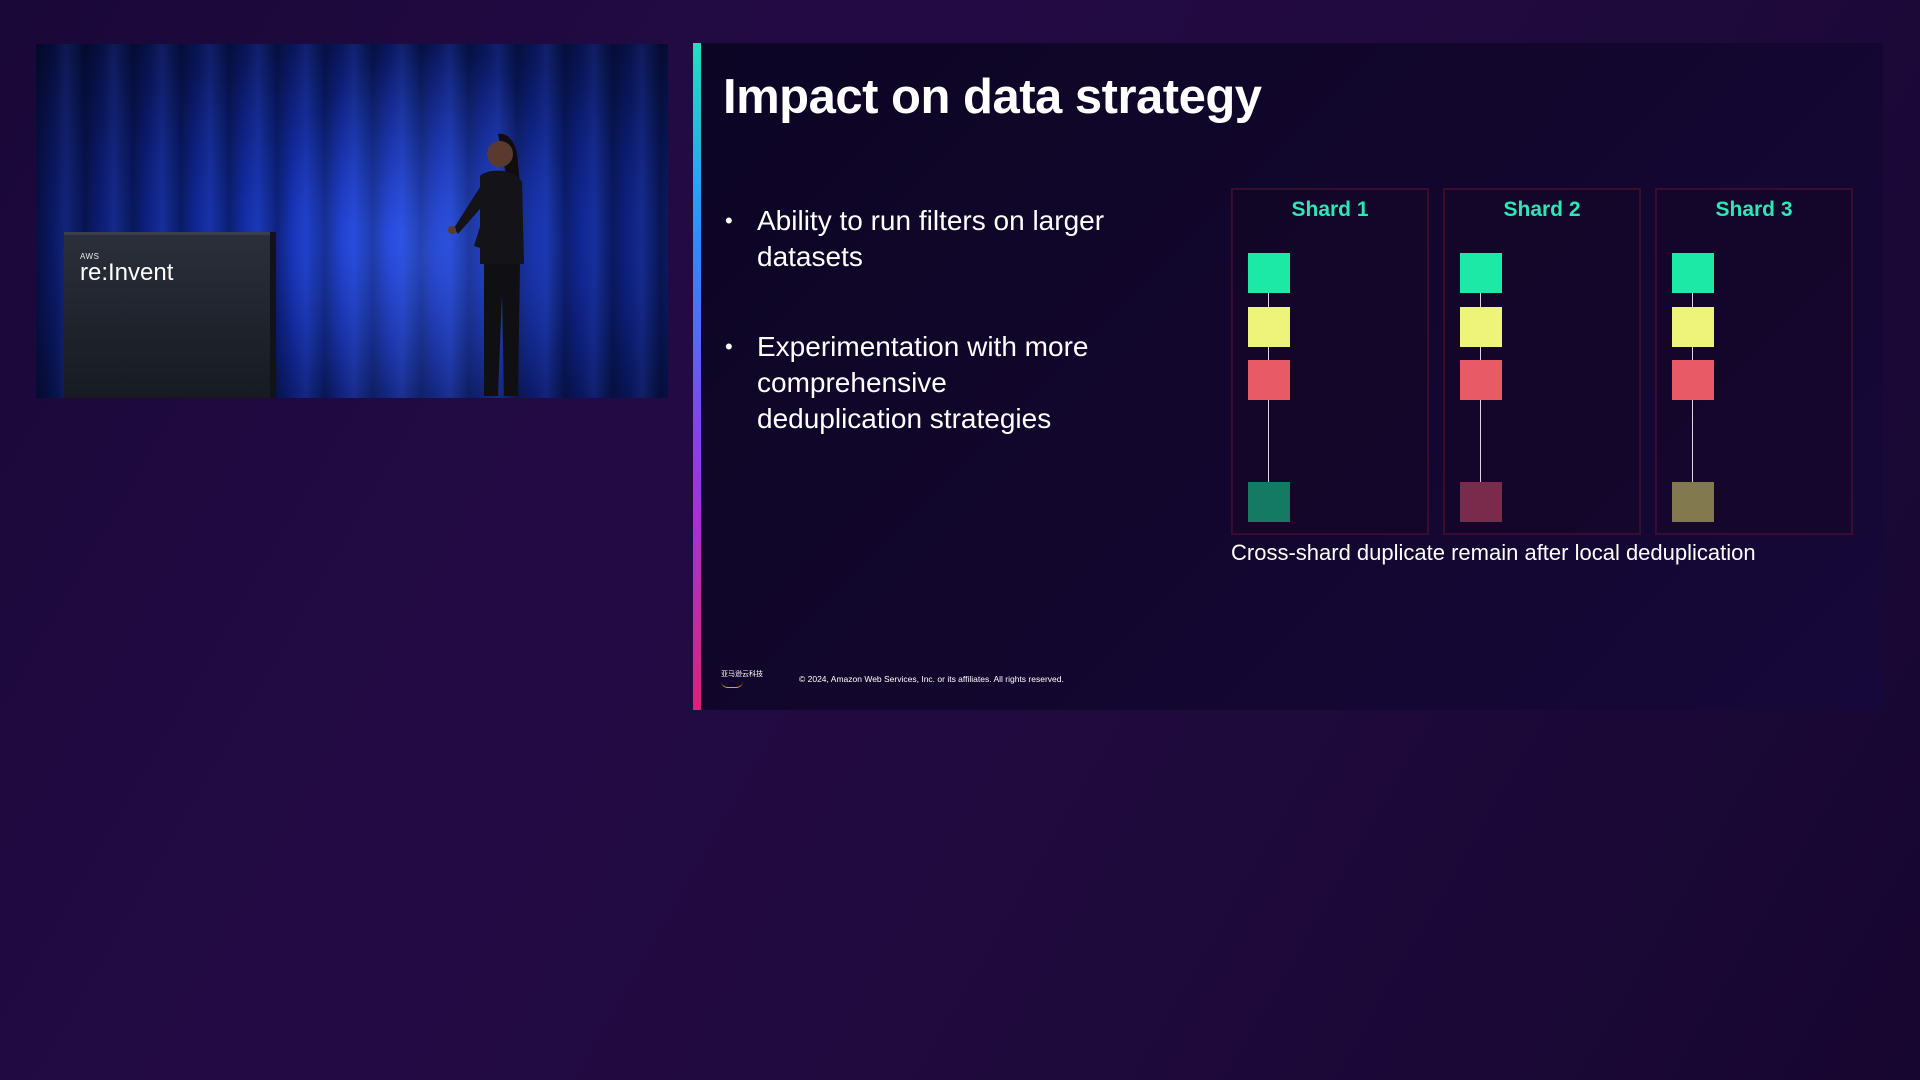 The width and height of the screenshot is (1920, 1080). What do you see at coordinates (697, 376) in the screenshot?
I see `slide-accent-bar` at bounding box center [697, 376].